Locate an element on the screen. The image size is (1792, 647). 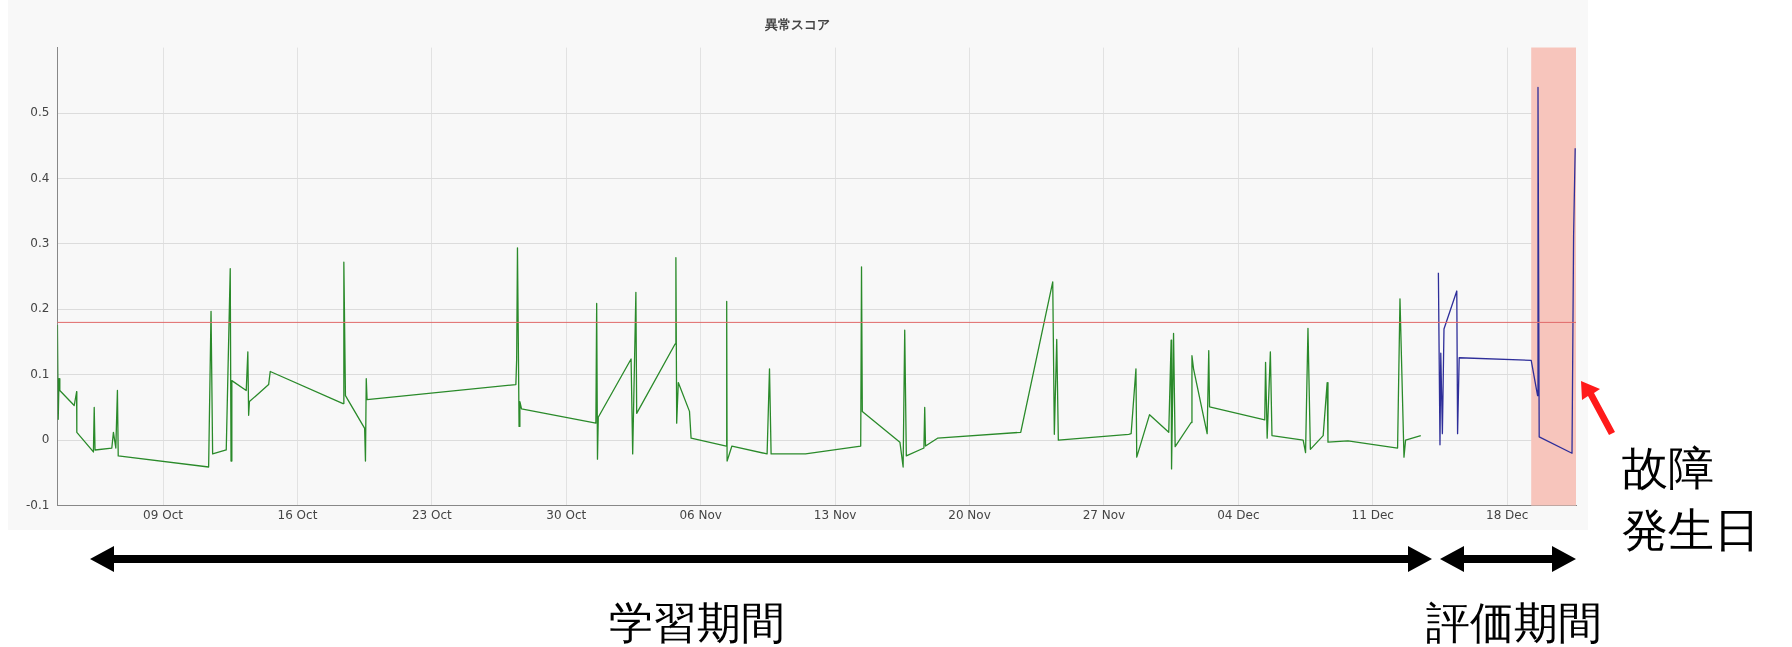
text: 発生日 is located at coordinates (1691, 531).